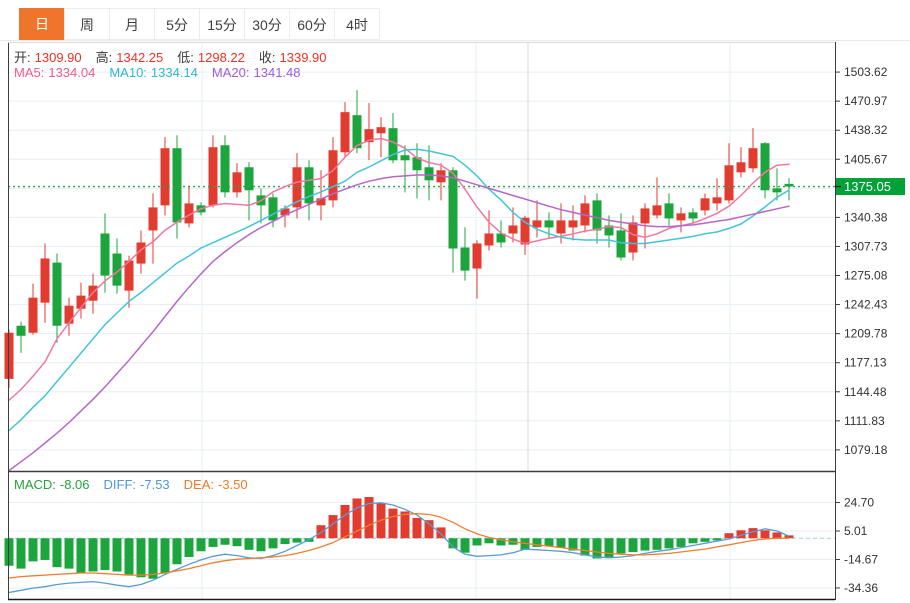 This screenshot has width=910, height=603. What do you see at coordinates (132, 24) in the screenshot?
I see `tab-interval-3: 月` at bounding box center [132, 24].